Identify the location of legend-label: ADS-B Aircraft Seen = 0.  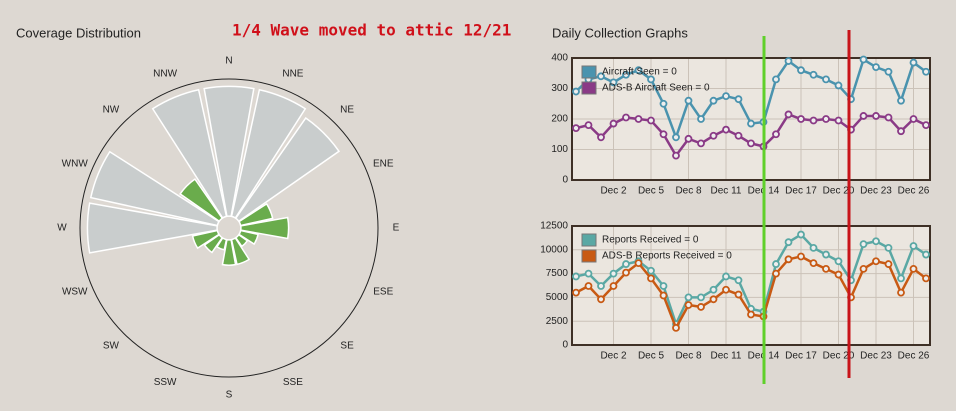
(656, 88).